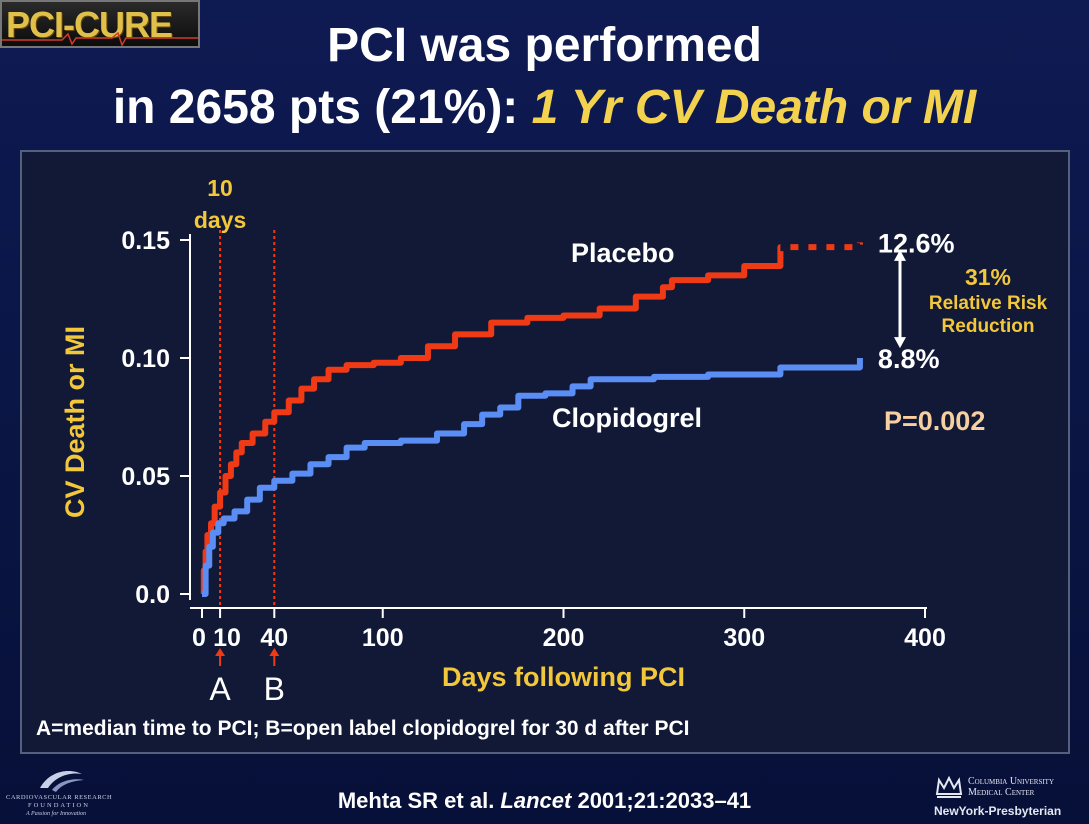 This screenshot has width=1089, height=824. I want to click on x-tick-label: 0, so click(199, 638).